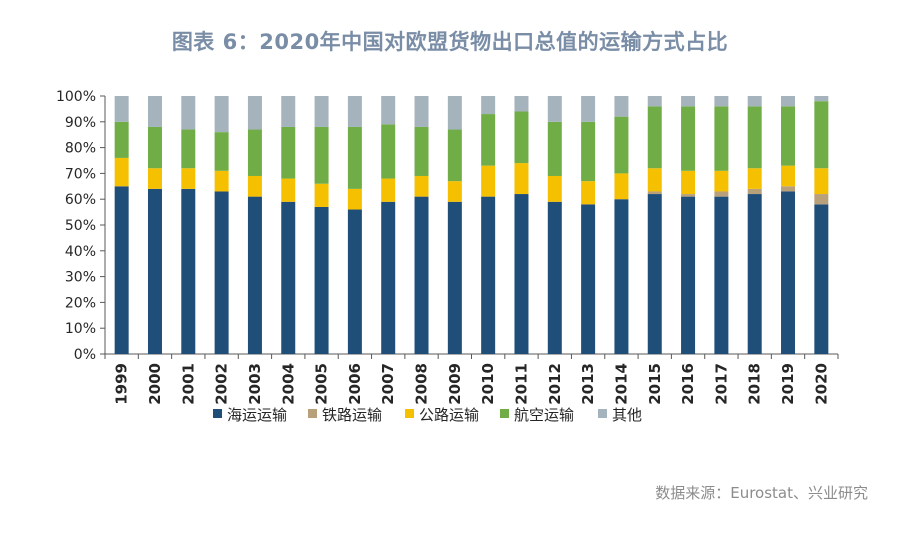  I want to click on legend-label: 其他, so click(627, 415).